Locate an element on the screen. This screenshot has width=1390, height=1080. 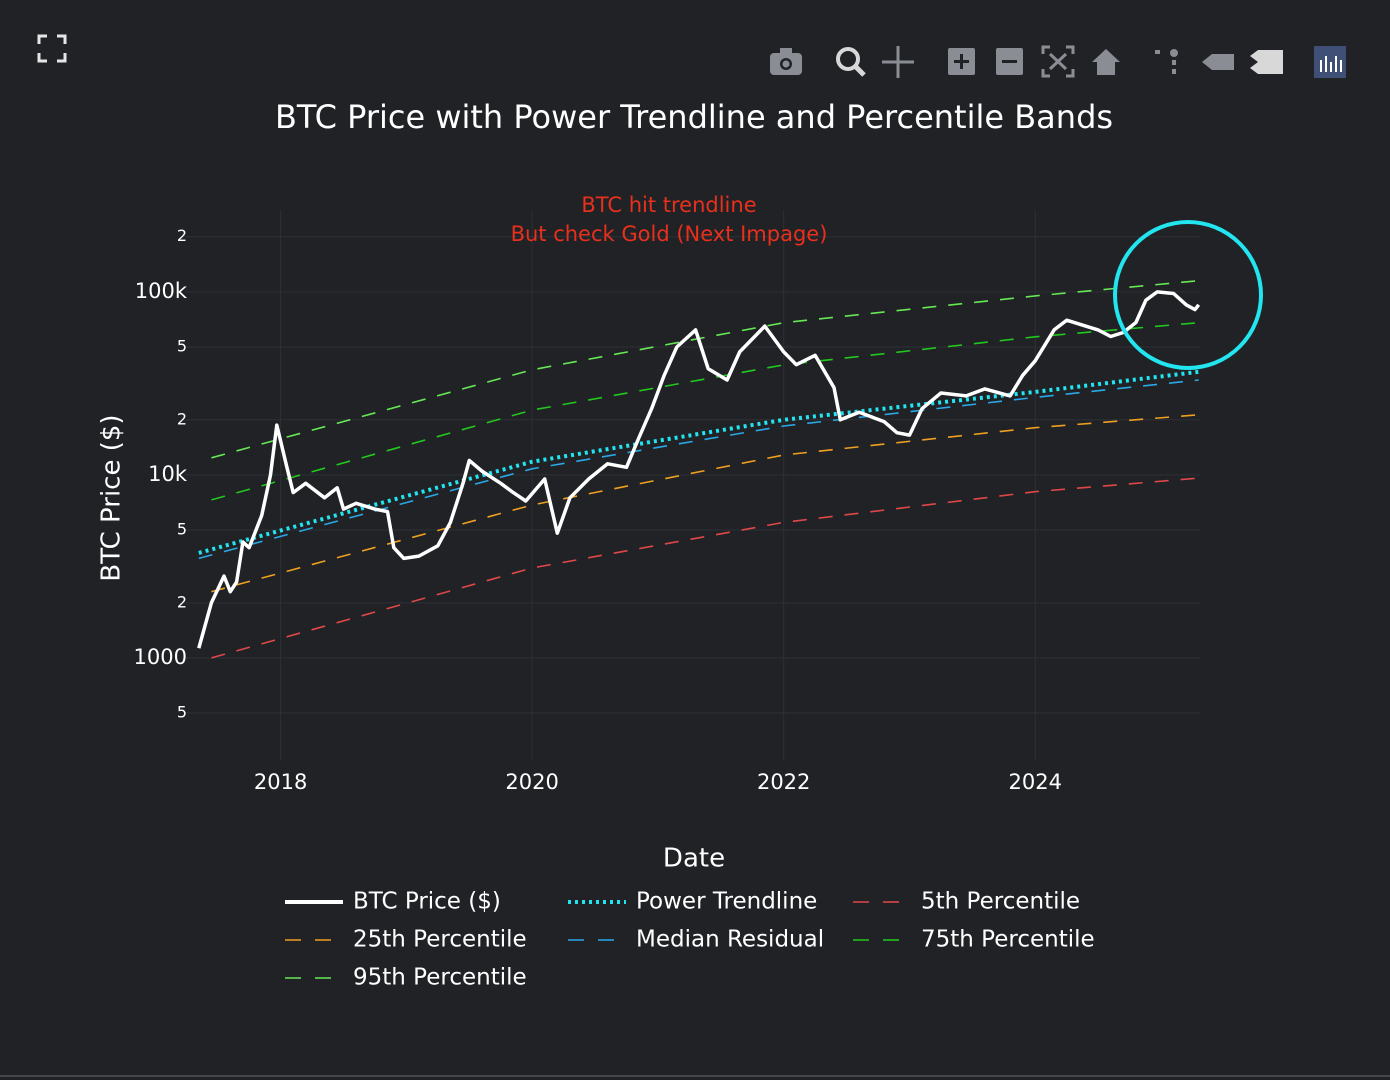
legend-label: 5th Percentile is located at coordinates (1000, 902).